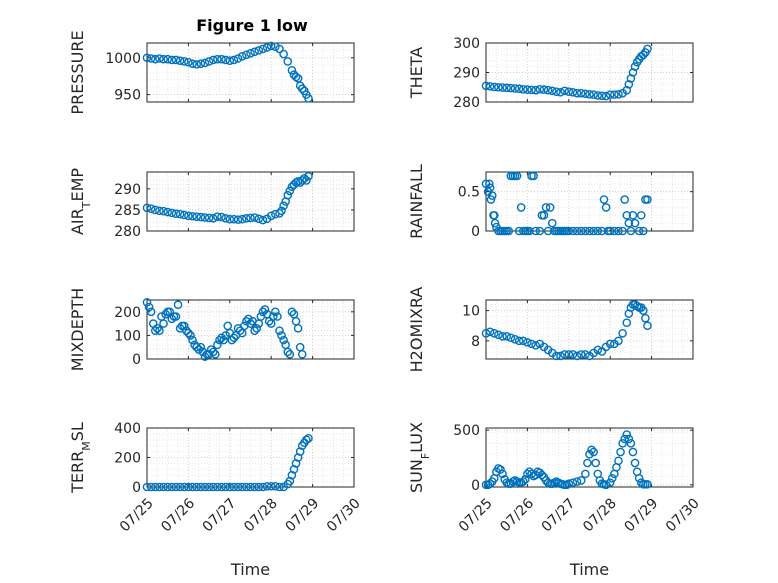 This screenshot has width=778, height=583. What do you see at coordinates (77, 329) in the screenshot?
I see `y-axis-label: MIXDEPTH` at bounding box center [77, 329].